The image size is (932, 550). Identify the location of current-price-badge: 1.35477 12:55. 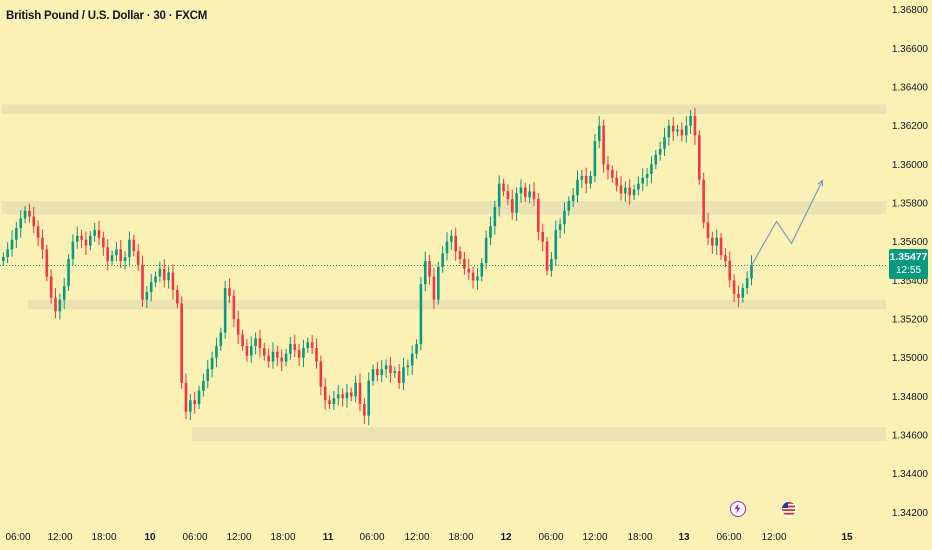
(908, 264).